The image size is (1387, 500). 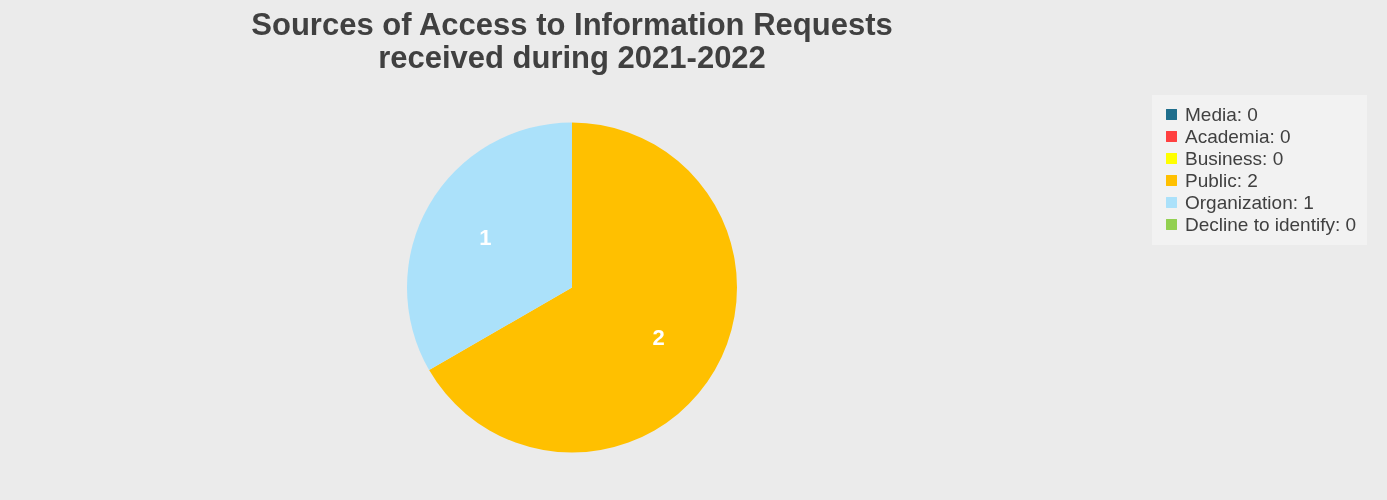 What do you see at coordinates (1234, 158) in the screenshot?
I see `legend-label: Business: 0` at bounding box center [1234, 158].